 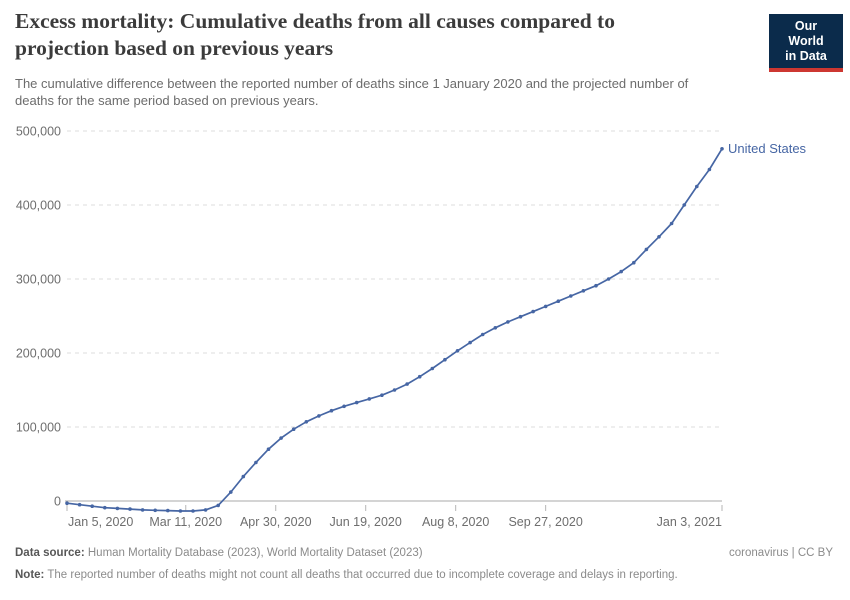 I want to click on x-tick-label: Aug 8, 2020, so click(x=455, y=522).